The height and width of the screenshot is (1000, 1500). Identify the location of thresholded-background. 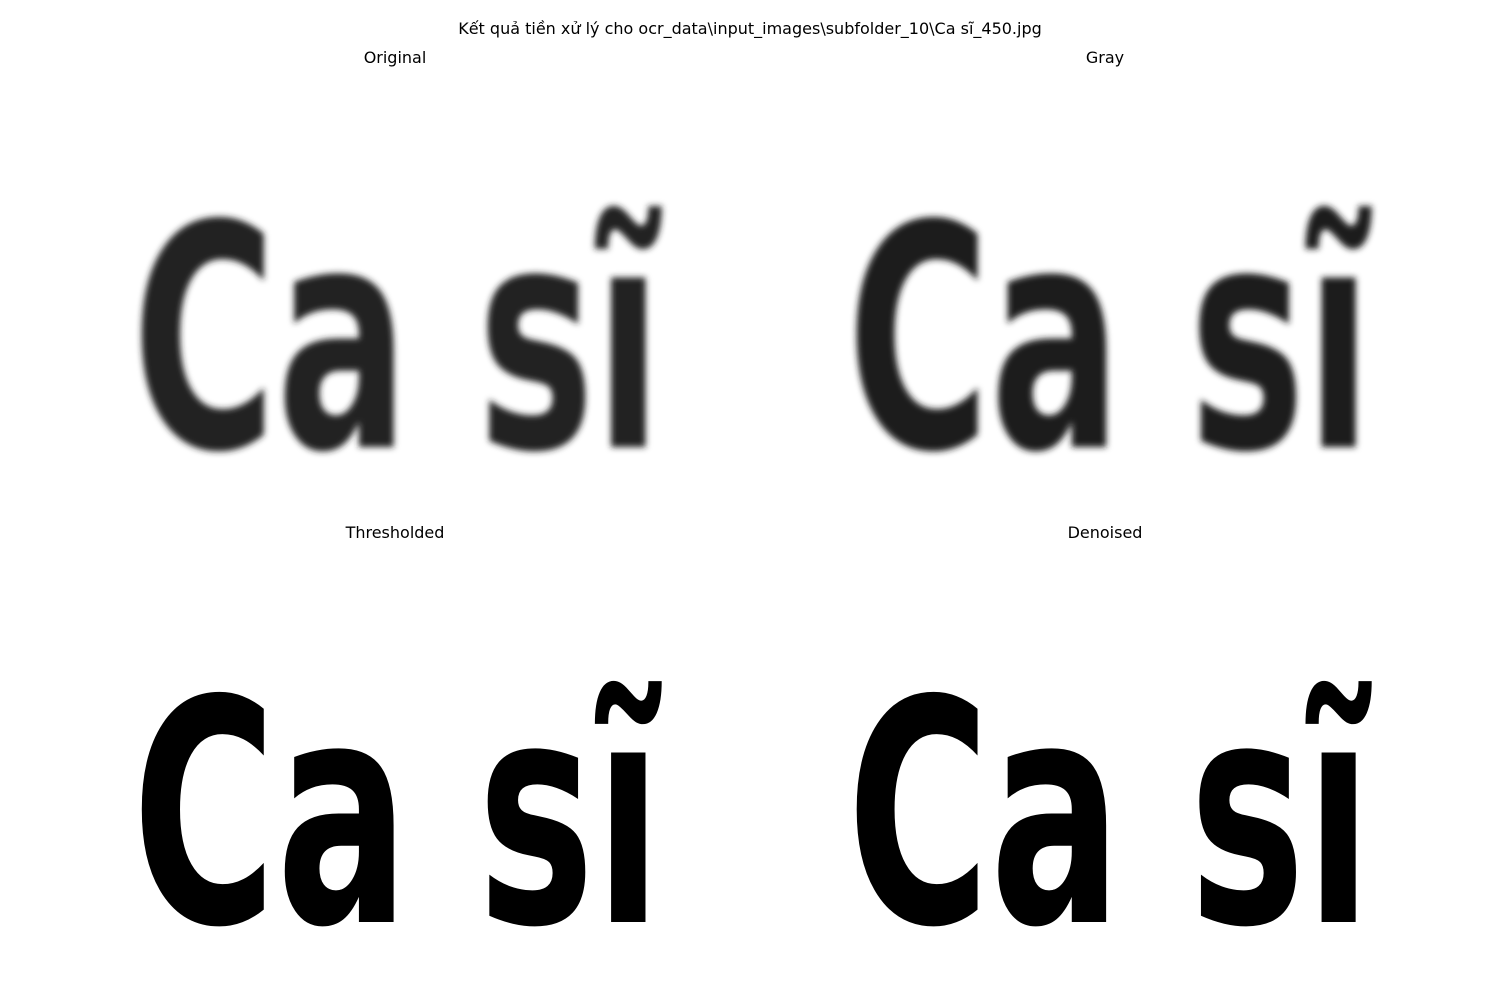
(395, 817).